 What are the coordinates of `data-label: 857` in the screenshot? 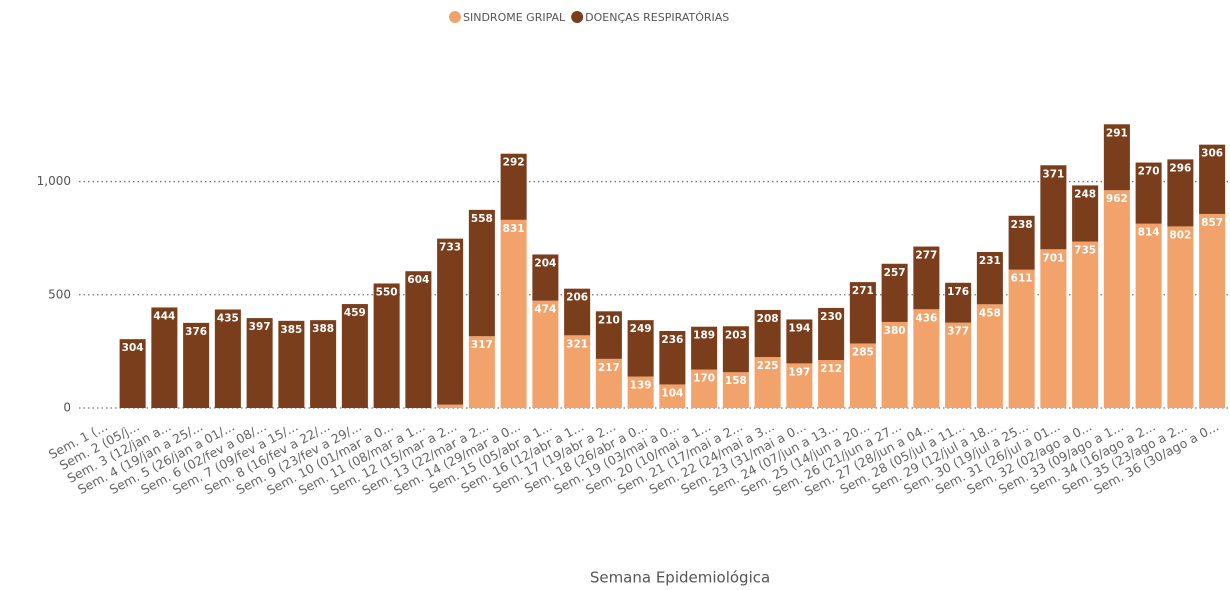 It's located at (1212, 223).